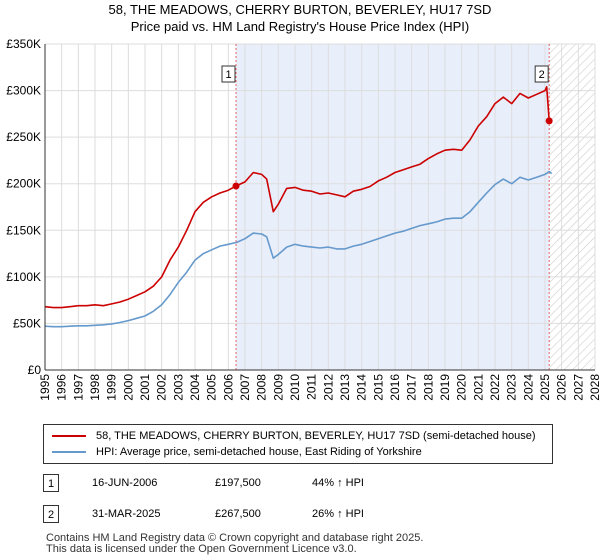 Image resolution: width=600 pixels, height=560 pixels. What do you see at coordinates (126, 514) in the screenshot?
I see `transaction-date-2: 31-MAR-2025` at bounding box center [126, 514].